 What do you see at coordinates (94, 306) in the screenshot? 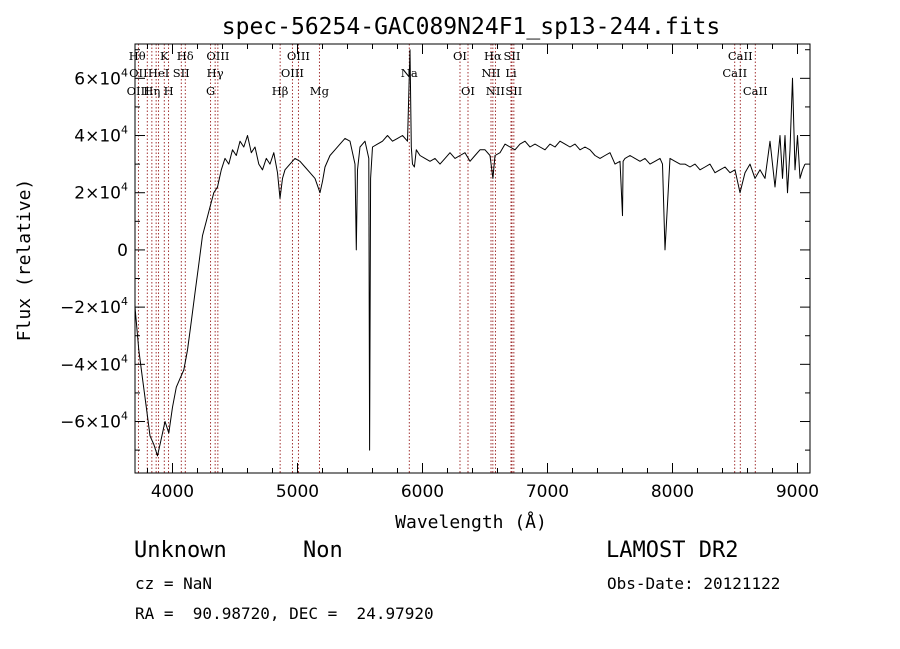
I see `y-tick-label-2: −2×10⁴` at bounding box center [94, 306].